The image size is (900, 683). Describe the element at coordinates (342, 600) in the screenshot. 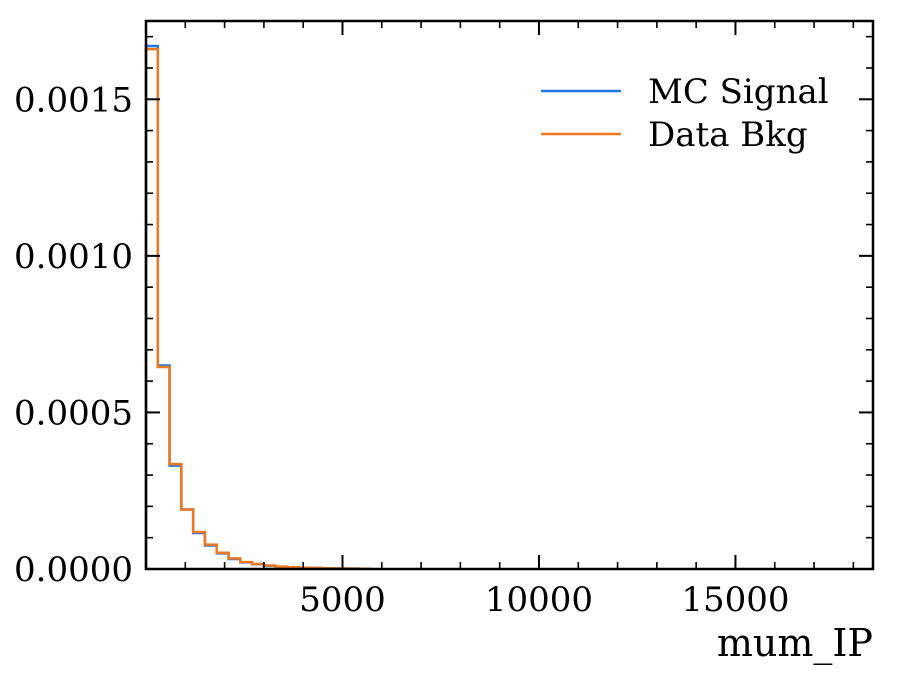

I see `x-tick-label: 5000` at that location.